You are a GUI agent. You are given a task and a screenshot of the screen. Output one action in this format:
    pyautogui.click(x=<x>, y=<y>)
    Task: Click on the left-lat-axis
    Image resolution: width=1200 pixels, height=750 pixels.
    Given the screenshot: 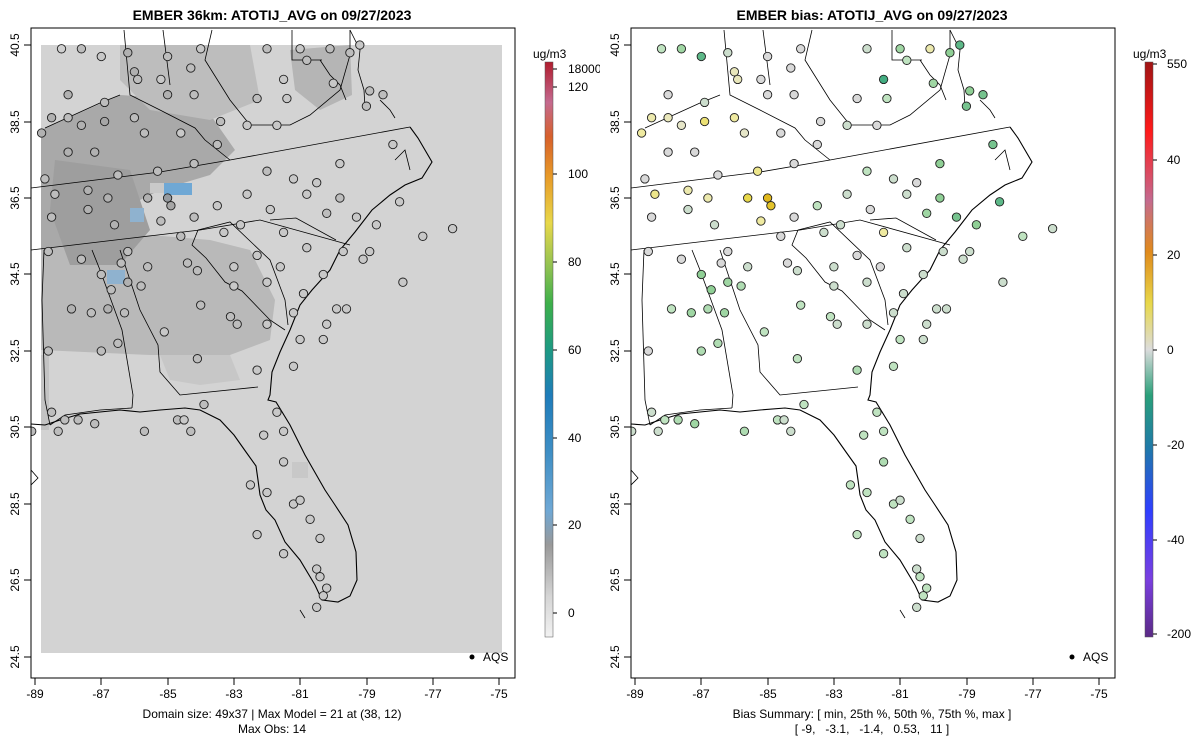 What is the action you would take?
    pyautogui.click(x=28, y=351)
    